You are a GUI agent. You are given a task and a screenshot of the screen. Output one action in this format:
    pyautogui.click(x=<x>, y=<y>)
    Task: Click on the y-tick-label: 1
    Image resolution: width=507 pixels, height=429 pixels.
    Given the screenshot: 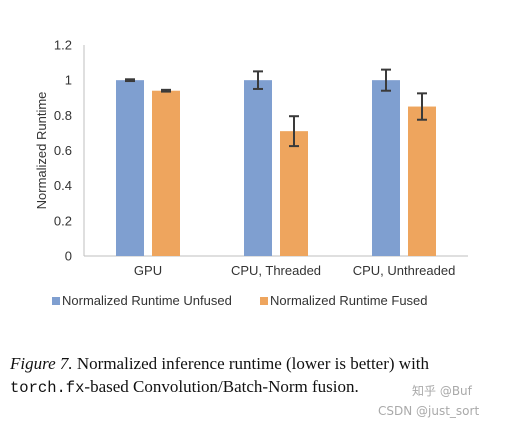 What is the action you would take?
    pyautogui.click(x=68, y=80)
    